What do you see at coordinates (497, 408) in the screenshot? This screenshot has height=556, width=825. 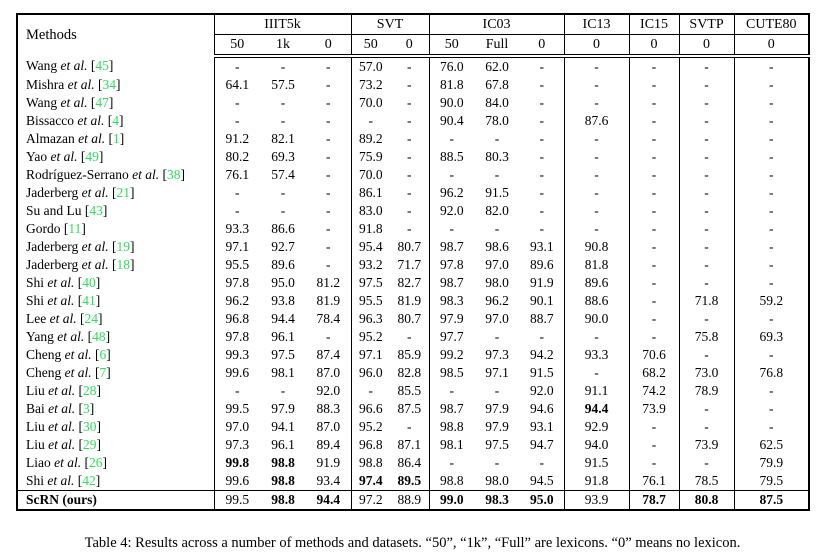 I see `result-cell: 97.9` at bounding box center [497, 408].